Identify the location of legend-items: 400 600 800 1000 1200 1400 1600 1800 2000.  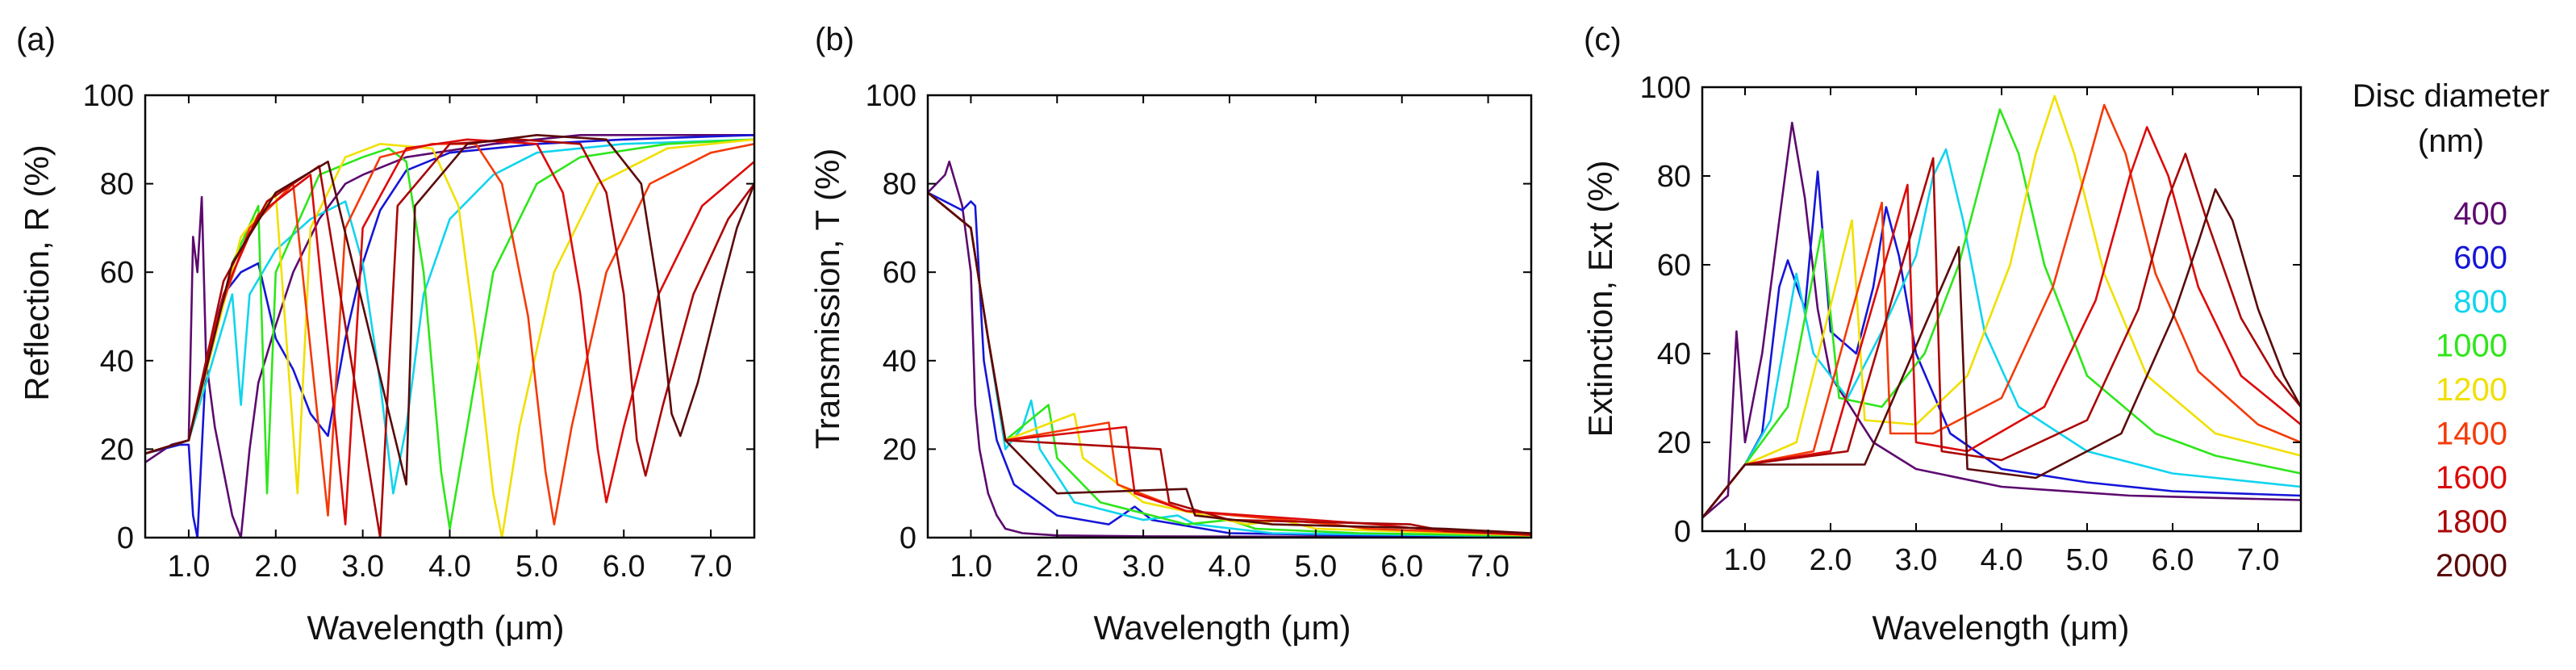
(2471, 390).